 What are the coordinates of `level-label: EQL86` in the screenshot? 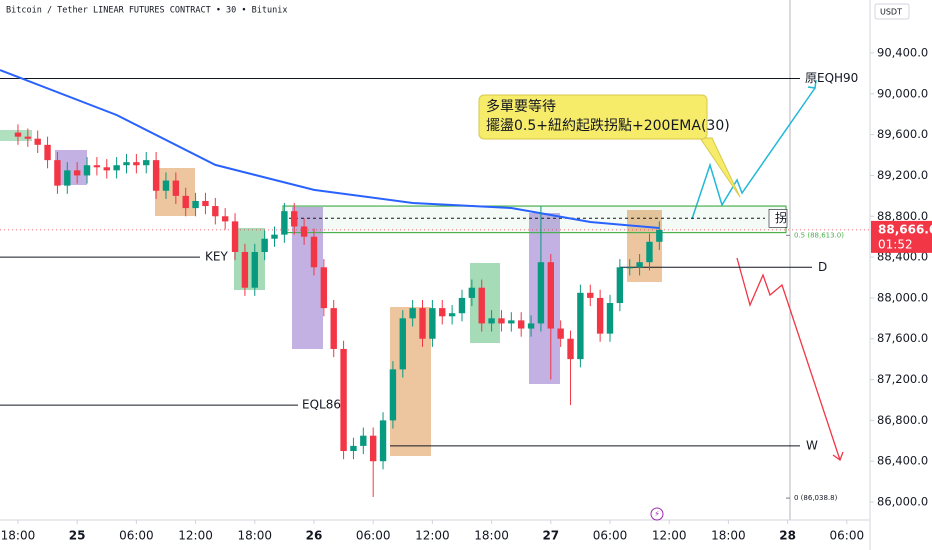 It's located at (321, 405).